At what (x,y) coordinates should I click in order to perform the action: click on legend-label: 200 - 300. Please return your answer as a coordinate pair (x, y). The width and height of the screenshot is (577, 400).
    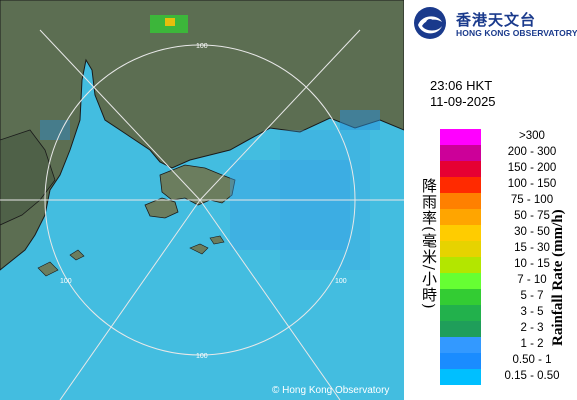
    Looking at the image, I should click on (532, 152).